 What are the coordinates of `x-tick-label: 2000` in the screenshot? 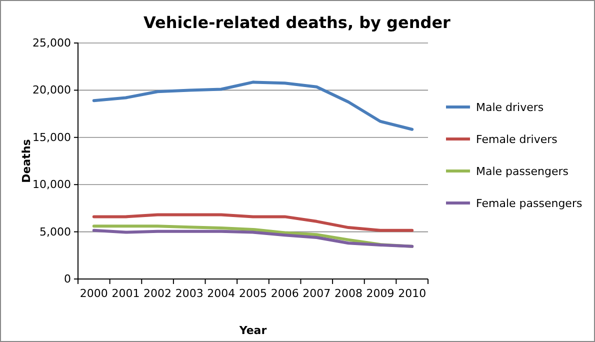 It's located at (94, 293).